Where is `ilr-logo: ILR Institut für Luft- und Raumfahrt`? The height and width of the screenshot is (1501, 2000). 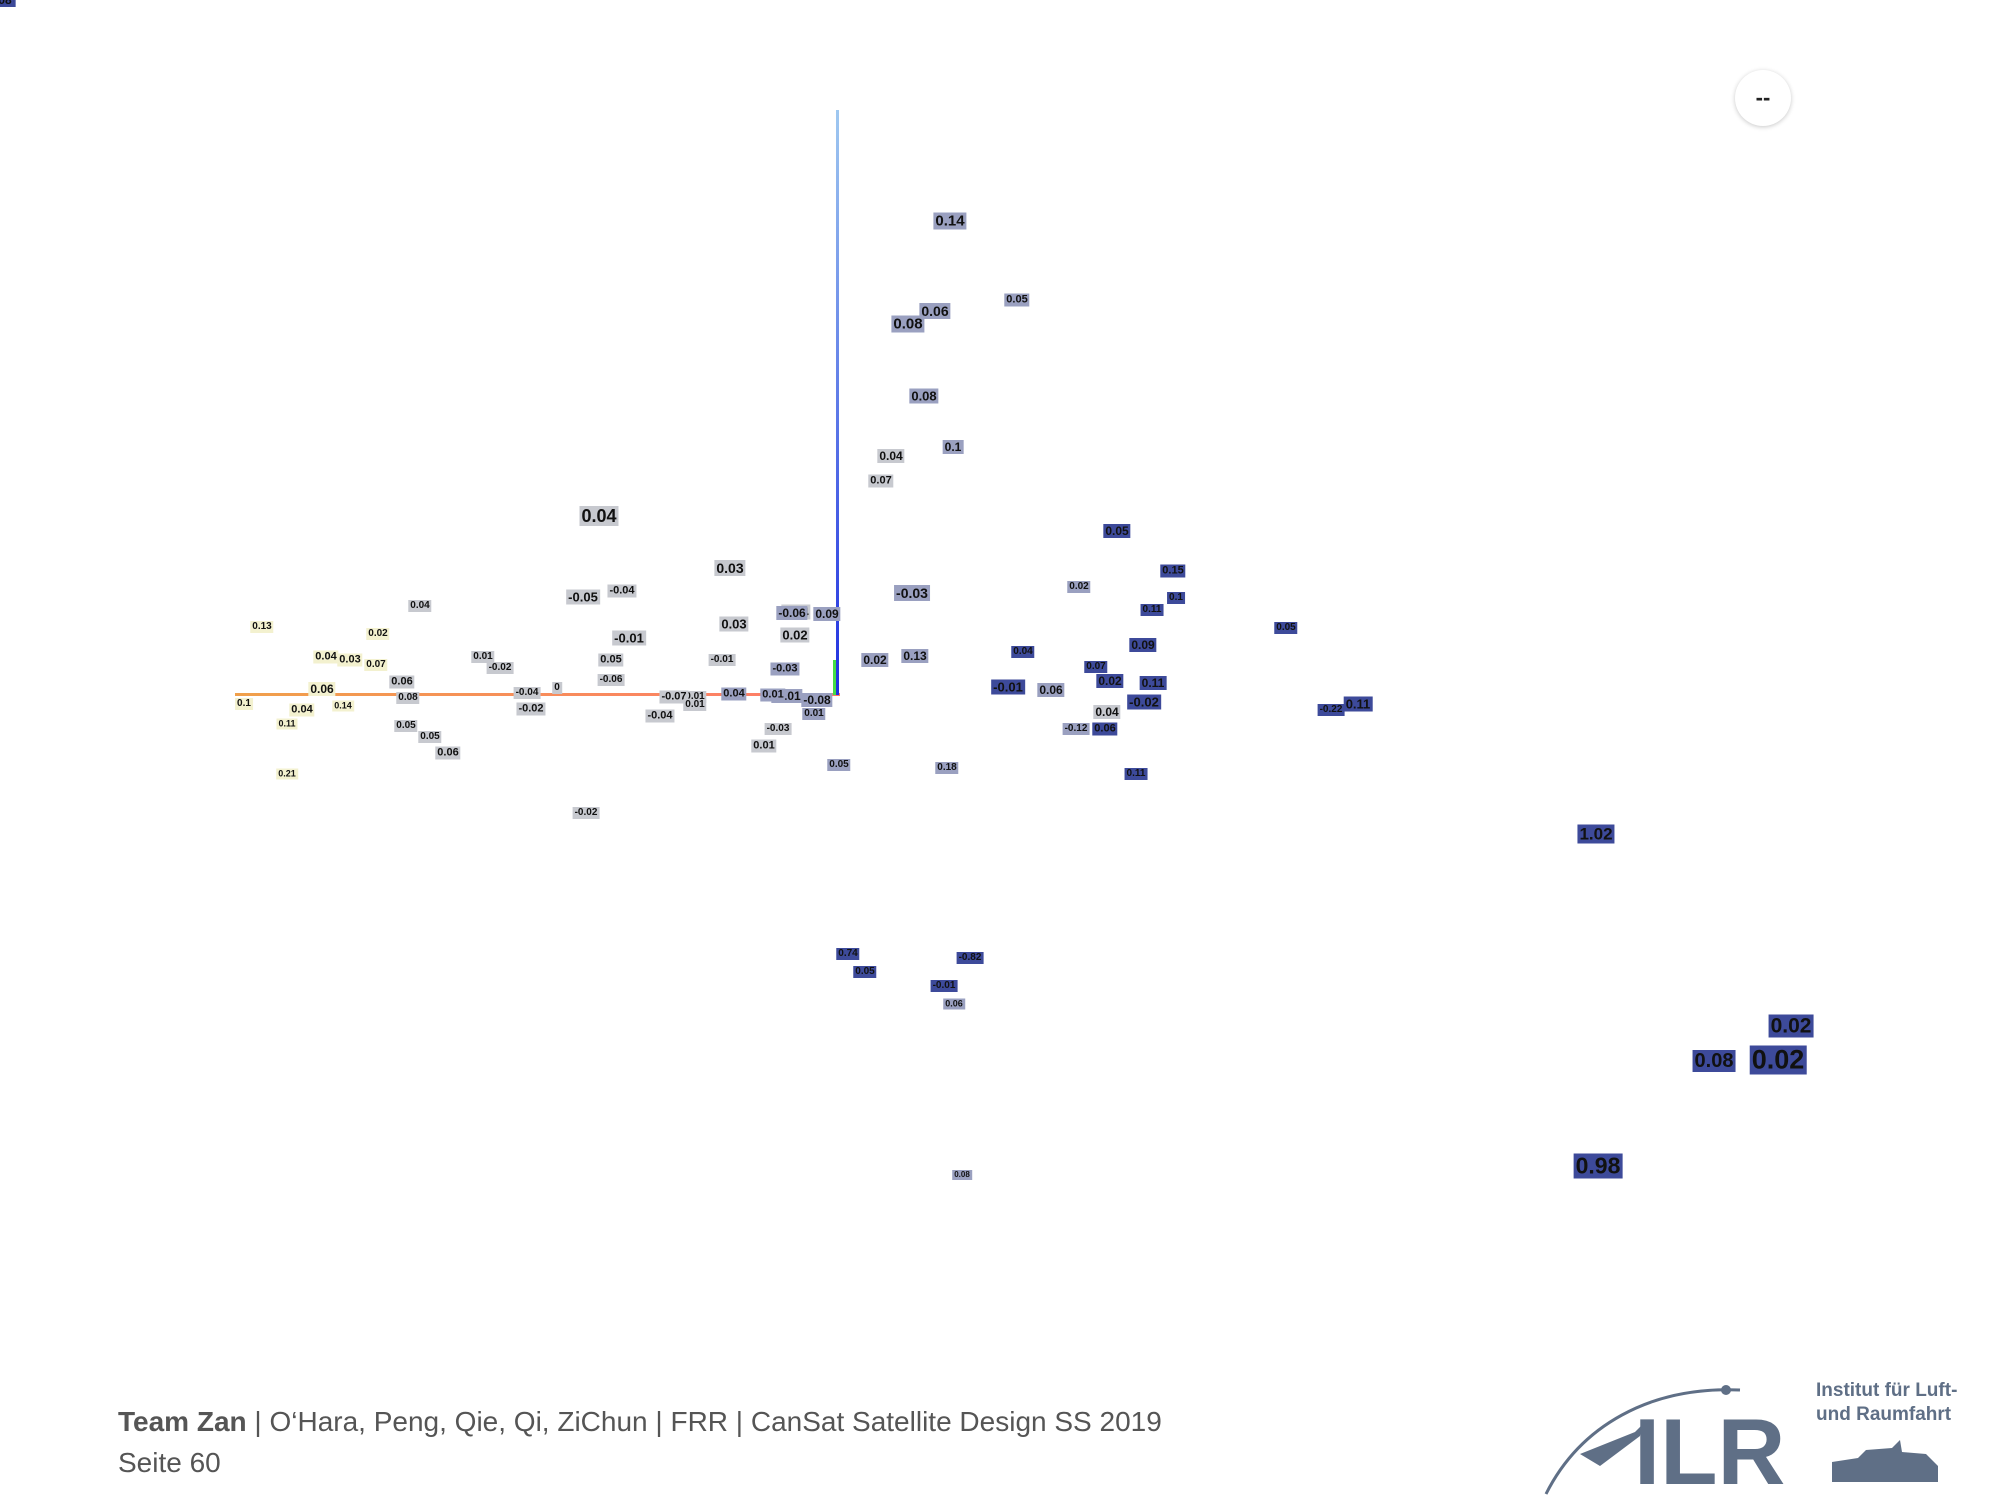 ilr-logo: ILR Institut für Luft- und Raumfahrt is located at coordinates (1760, 1433).